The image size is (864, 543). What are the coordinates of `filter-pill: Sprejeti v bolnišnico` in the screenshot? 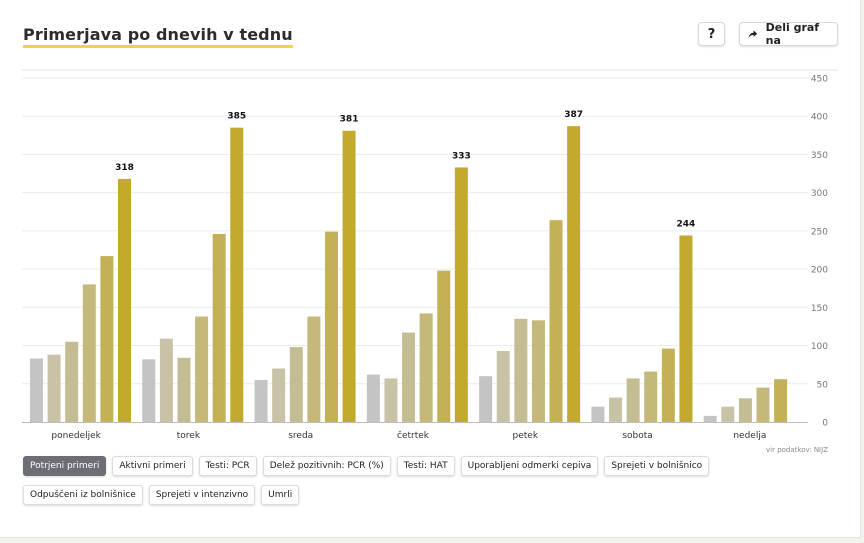 It's located at (657, 466).